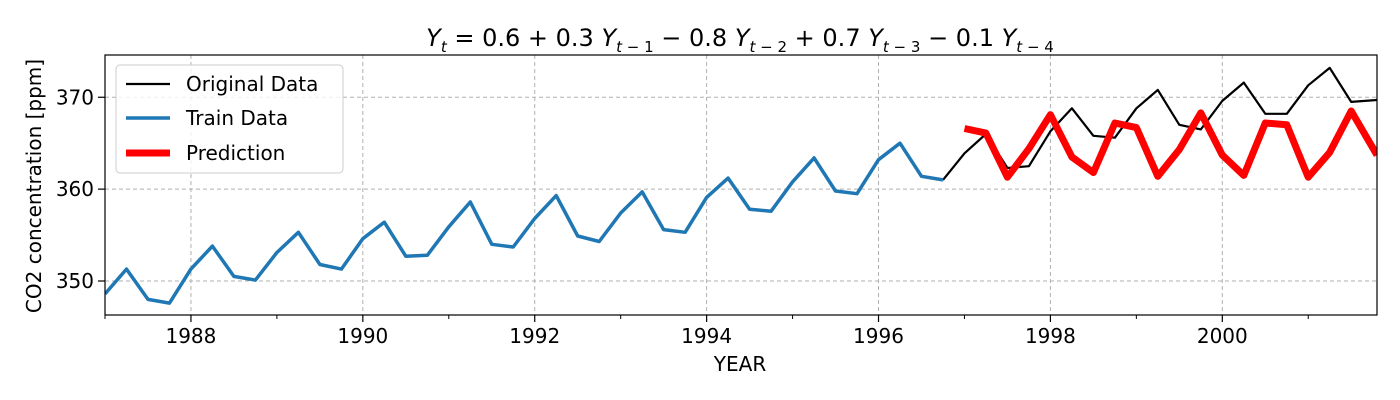 The width and height of the screenshot is (1400, 400). Describe the element at coordinates (1222, 336) in the screenshot. I see `x-tick-label: 2000` at that location.